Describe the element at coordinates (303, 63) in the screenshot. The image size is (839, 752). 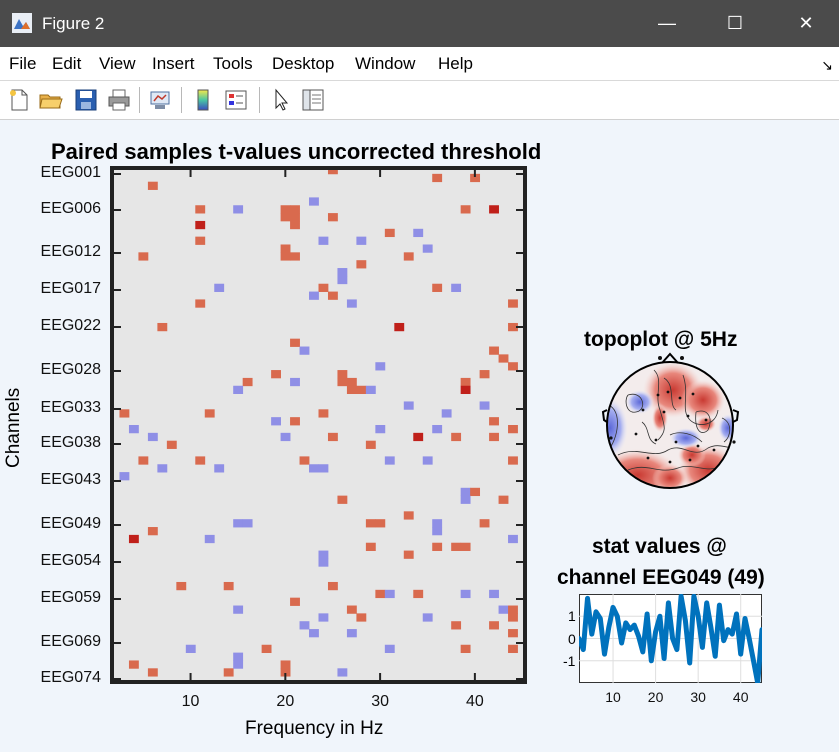
I see `menu-desktop: Desktop` at that location.